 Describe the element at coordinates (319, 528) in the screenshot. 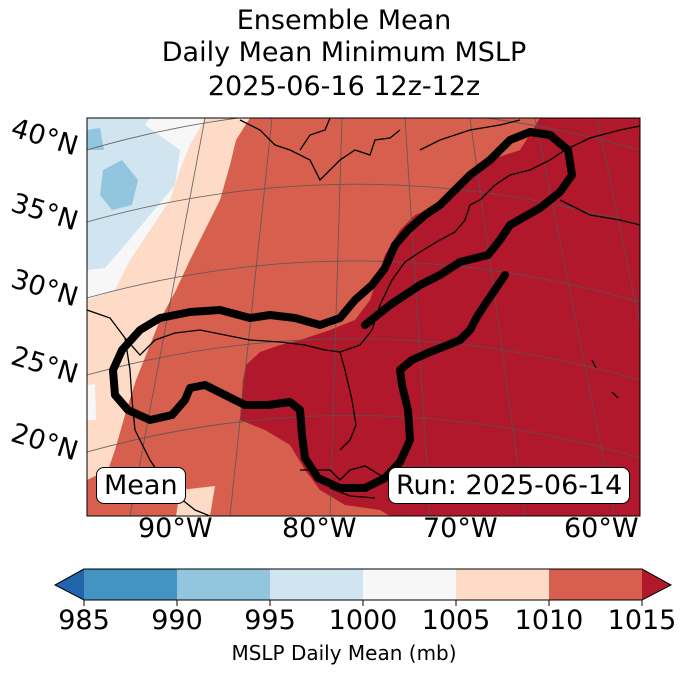

I see `lon-label-80w: 80°W` at that location.